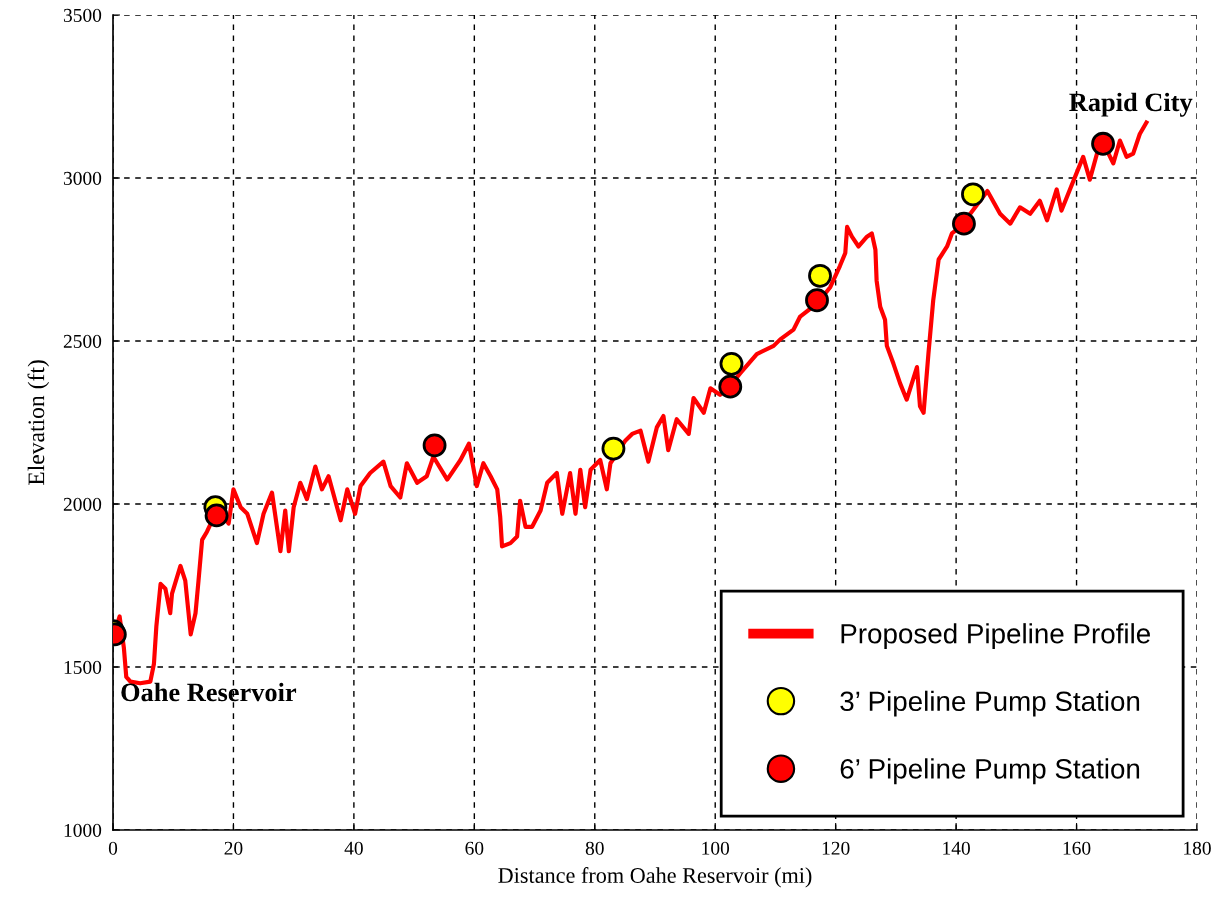 Image resolution: width=1225 pixels, height=906 pixels. I want to click on legend-label: 3’ Pipeline Pump Station, so click(990, 703).